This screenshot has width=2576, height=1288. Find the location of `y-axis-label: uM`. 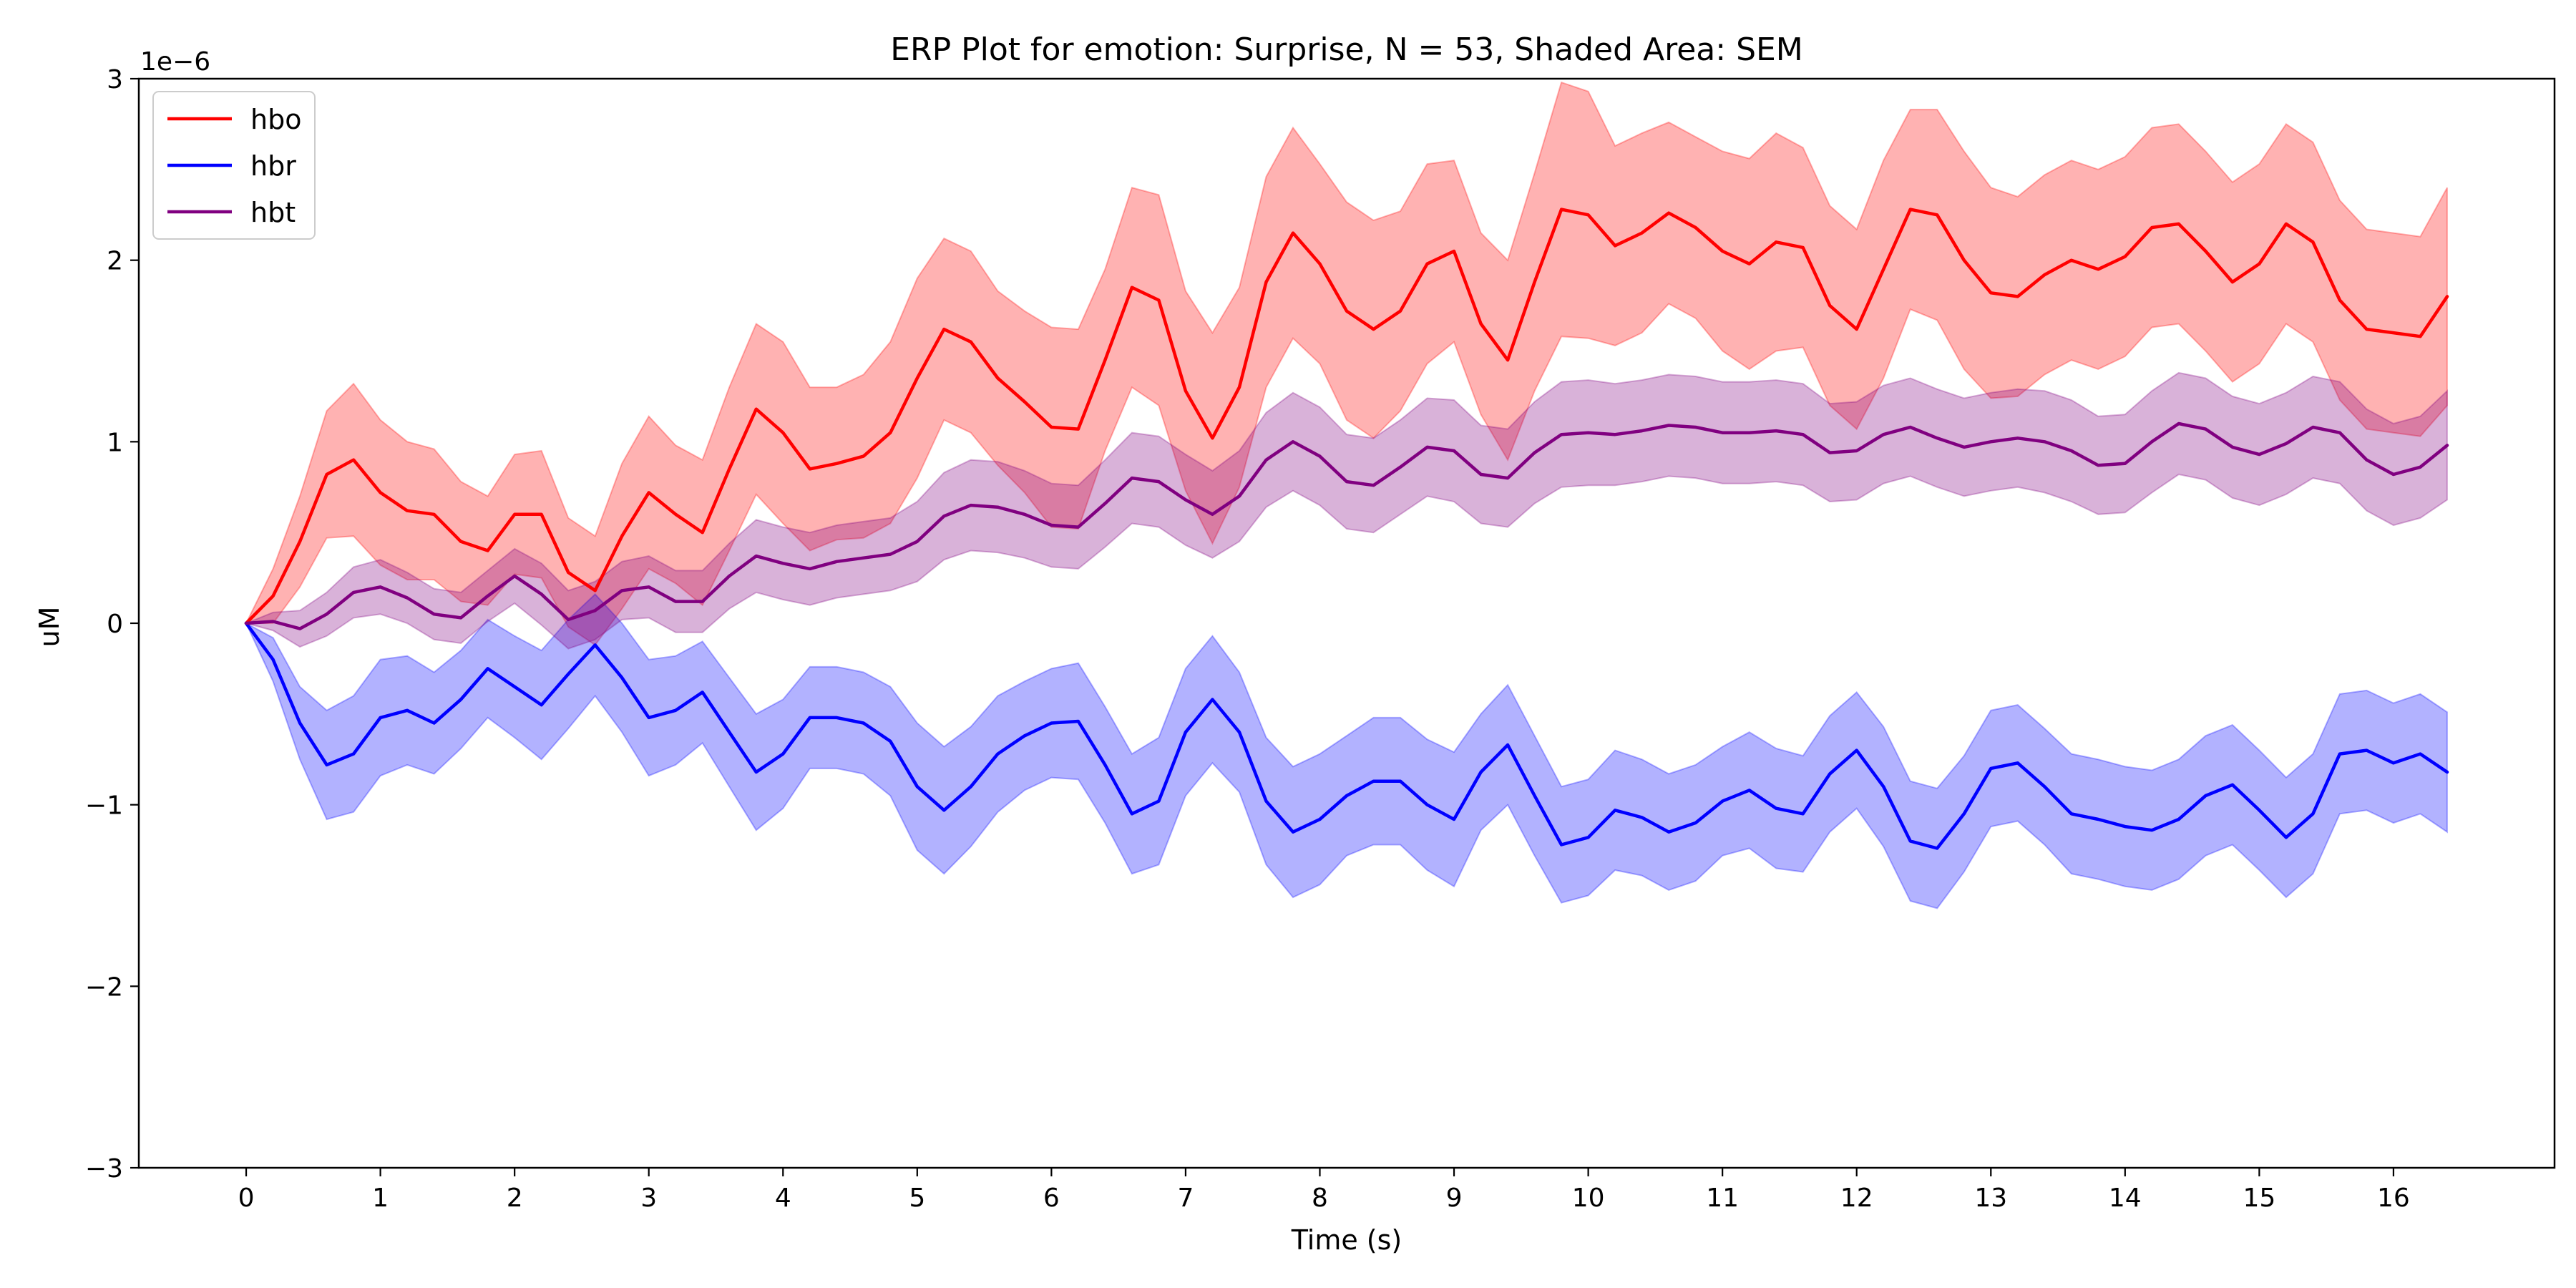

y-axis-label: uM is located at coordinates (49, 627).